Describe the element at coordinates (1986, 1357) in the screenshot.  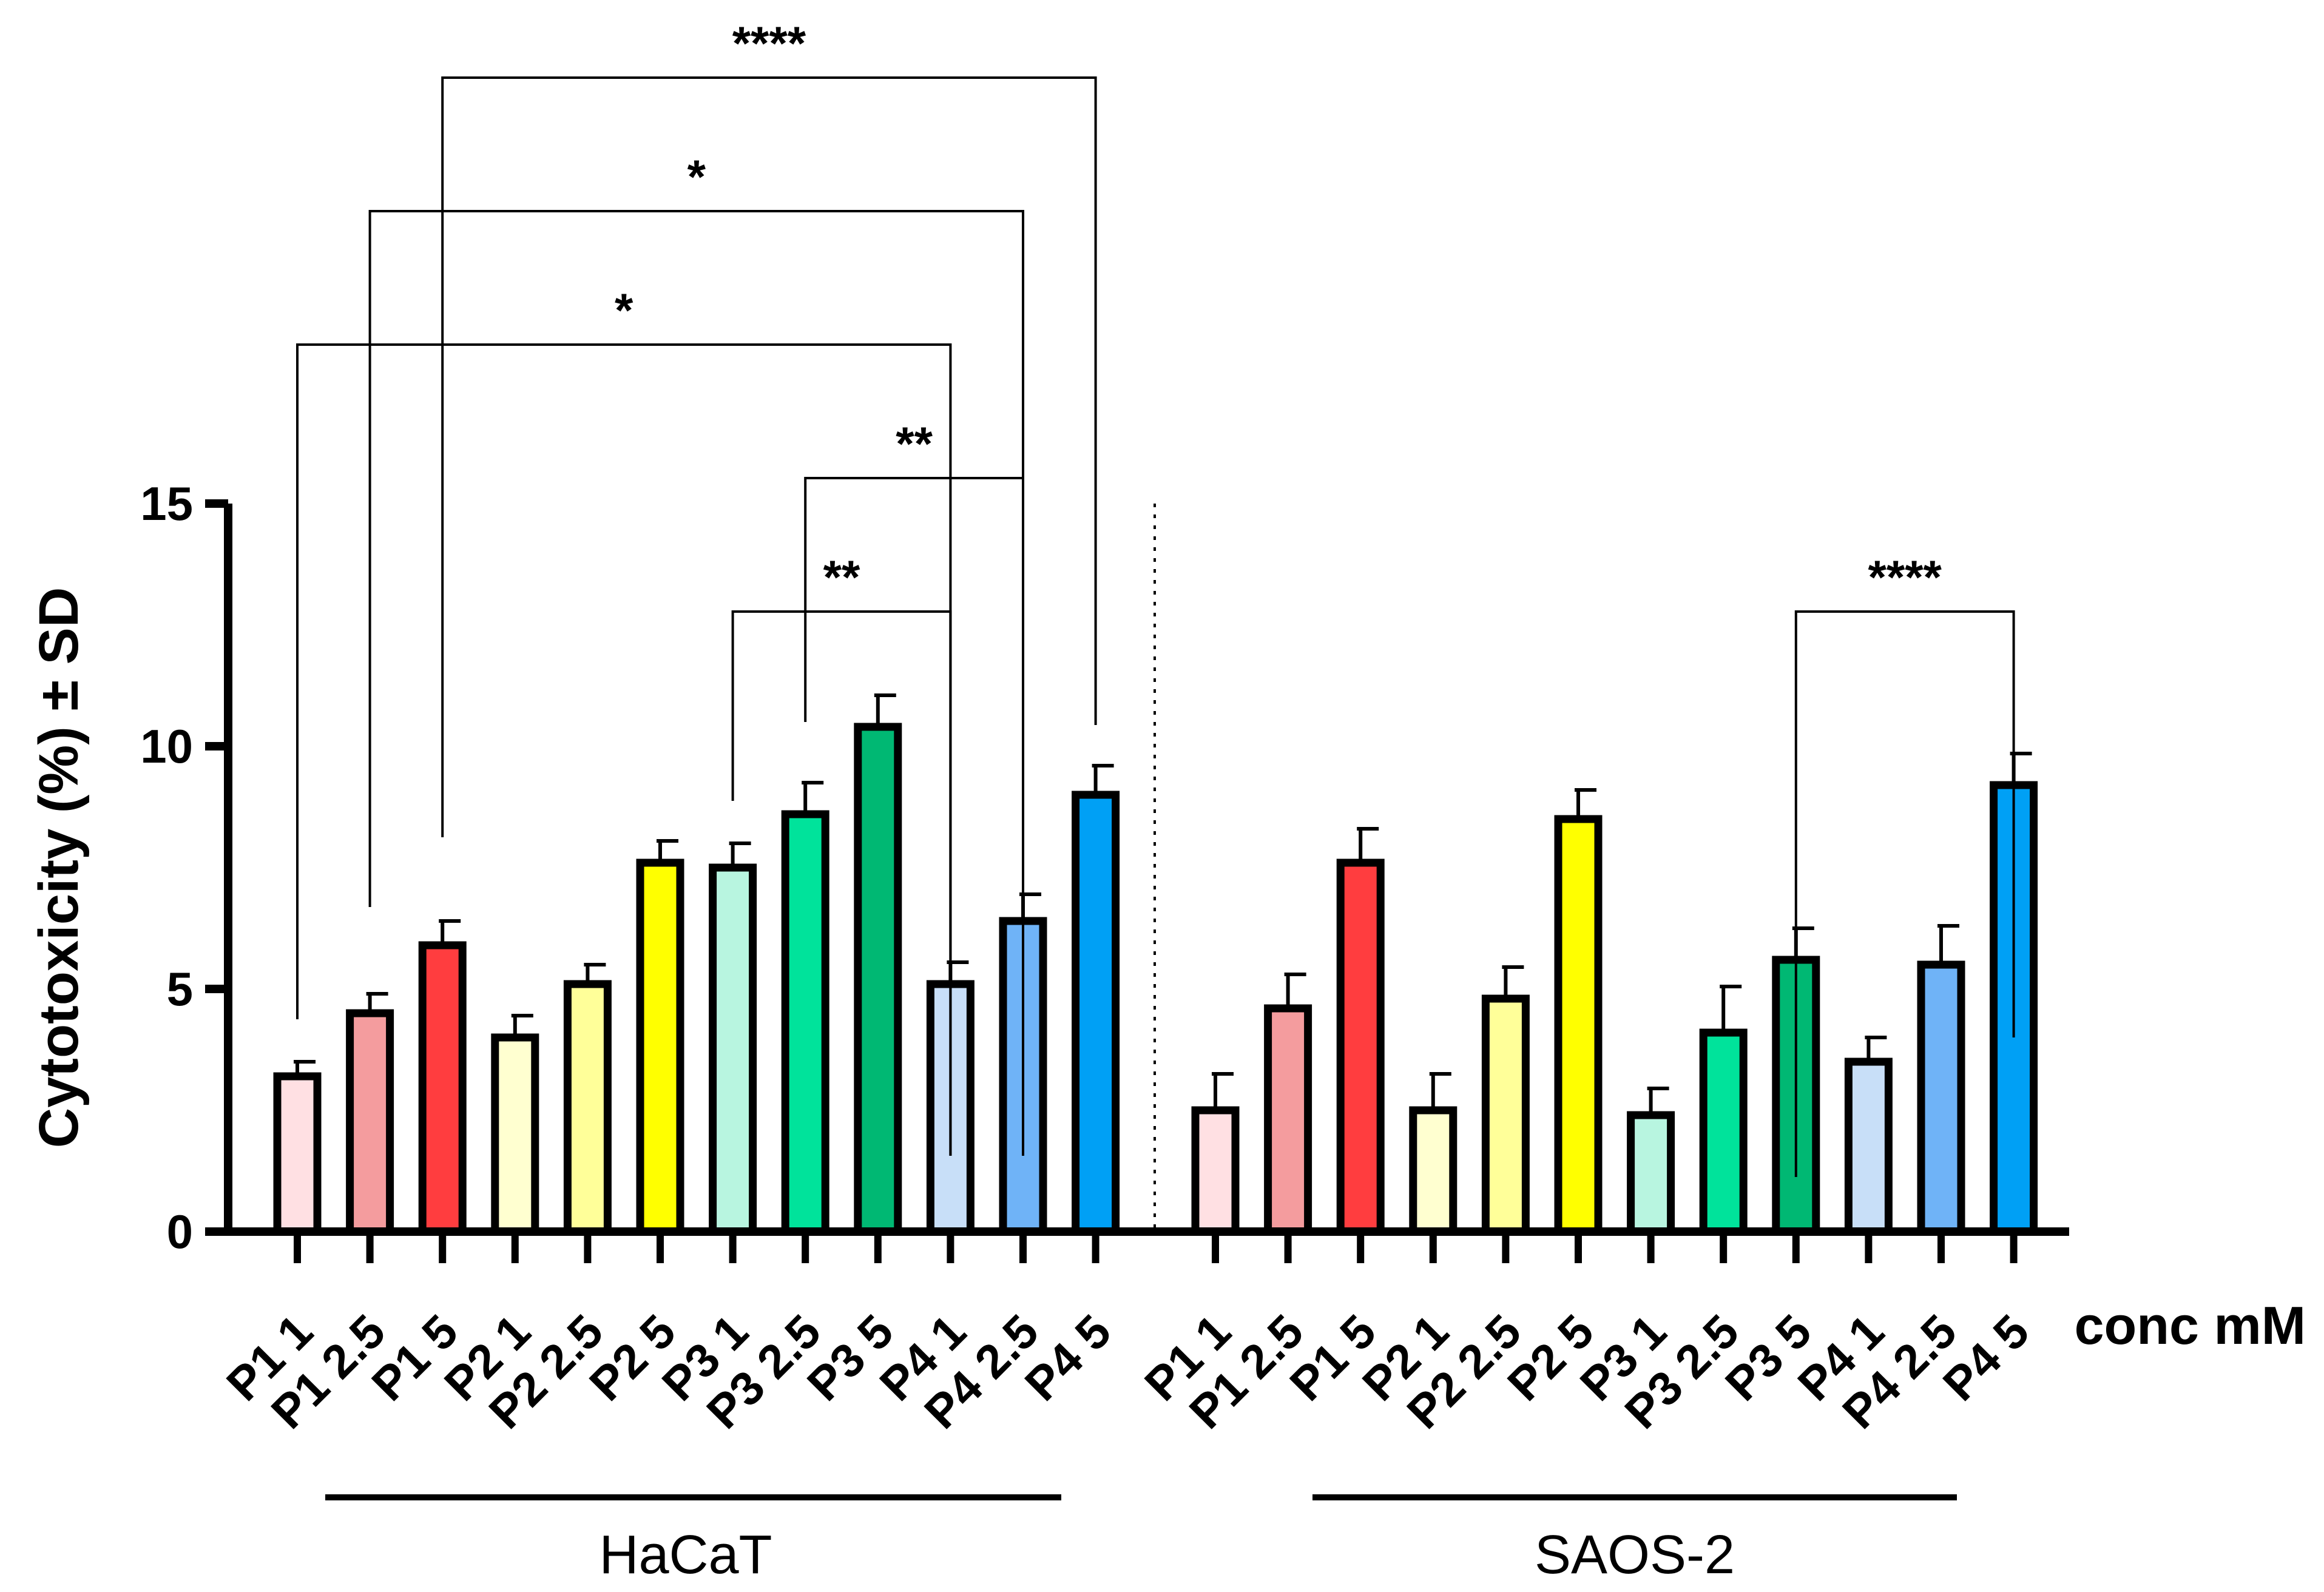
I see `x-tick-label-SAOS-2-11: P4 5` at that location.